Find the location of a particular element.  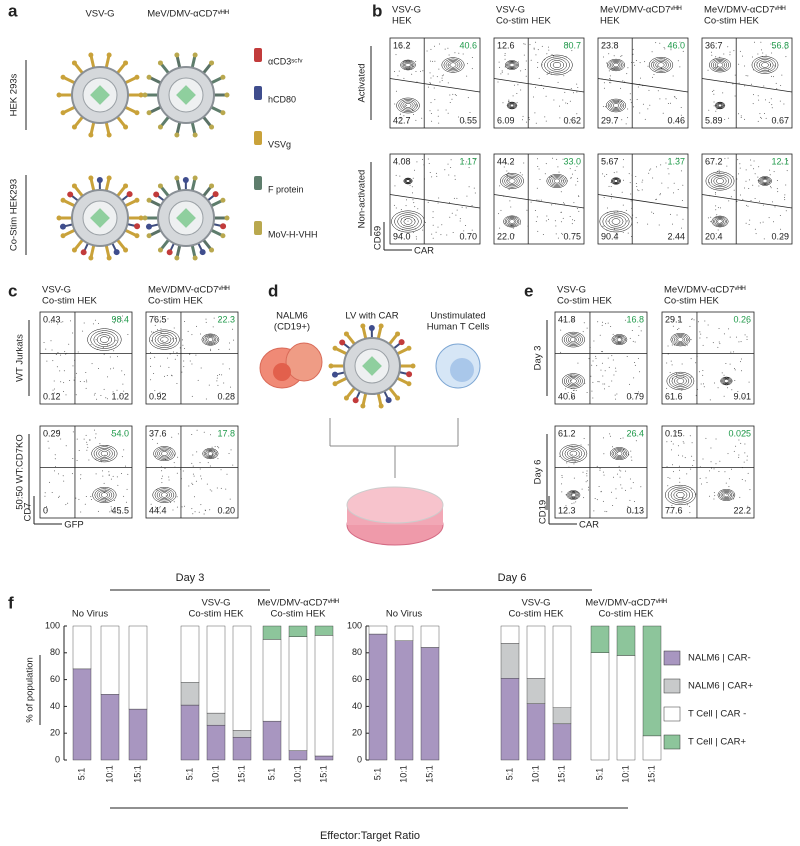

legend-icon is located at coordinates (258, 138).